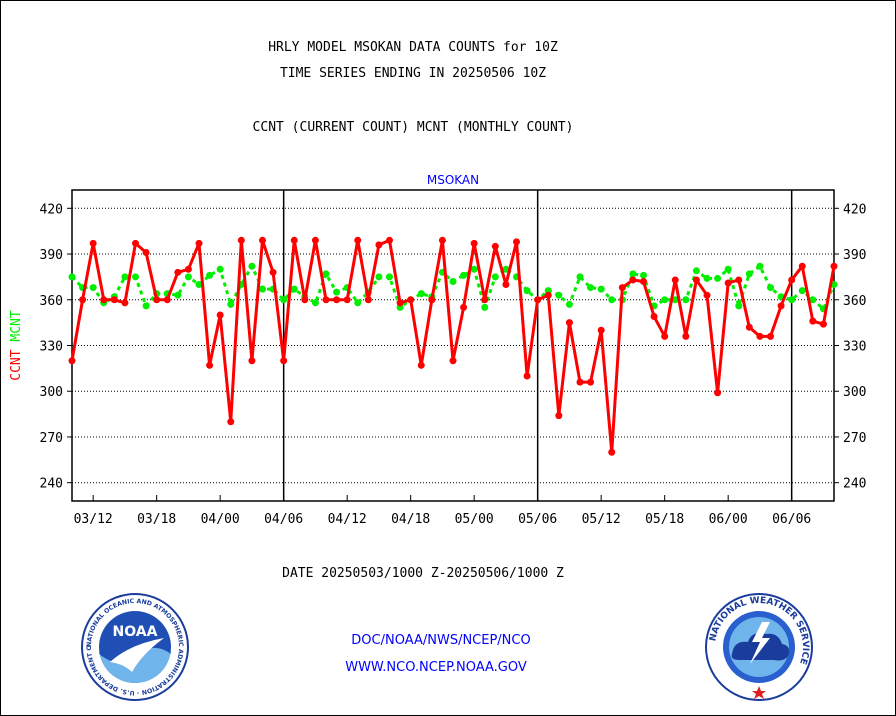 This screenshot has width=896, height=716. Describe the element at coordinates (51, 484) in the screenshot. I see `y-tick-label-left: 240` at that location.